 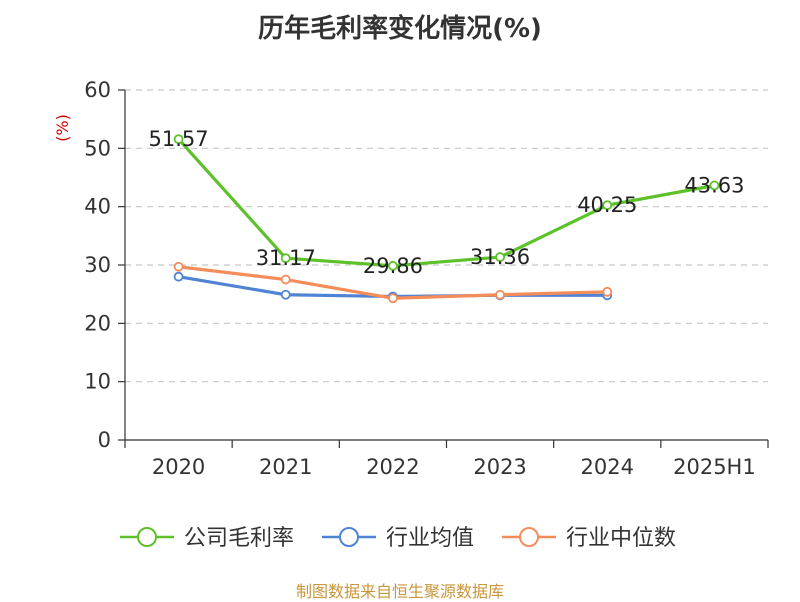 I want to click on data-label: 31.17, so click(x=286, y=258).